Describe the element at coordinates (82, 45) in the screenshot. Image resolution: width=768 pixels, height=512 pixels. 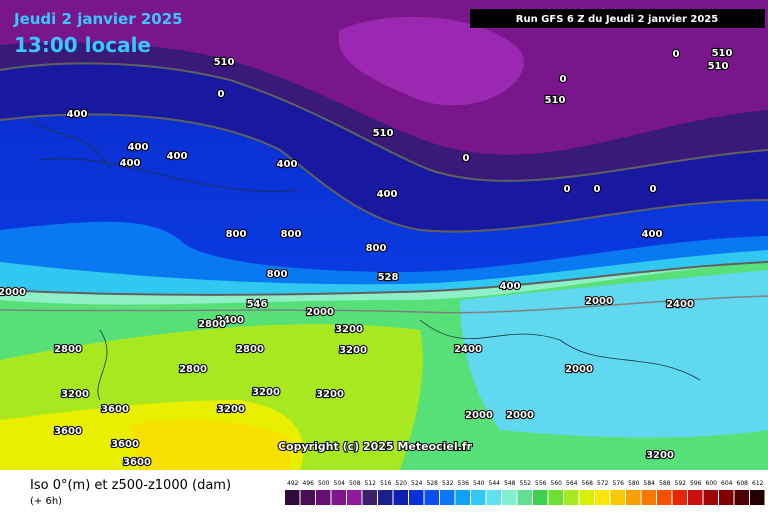
I see `time: 13:00 locale` at that location.